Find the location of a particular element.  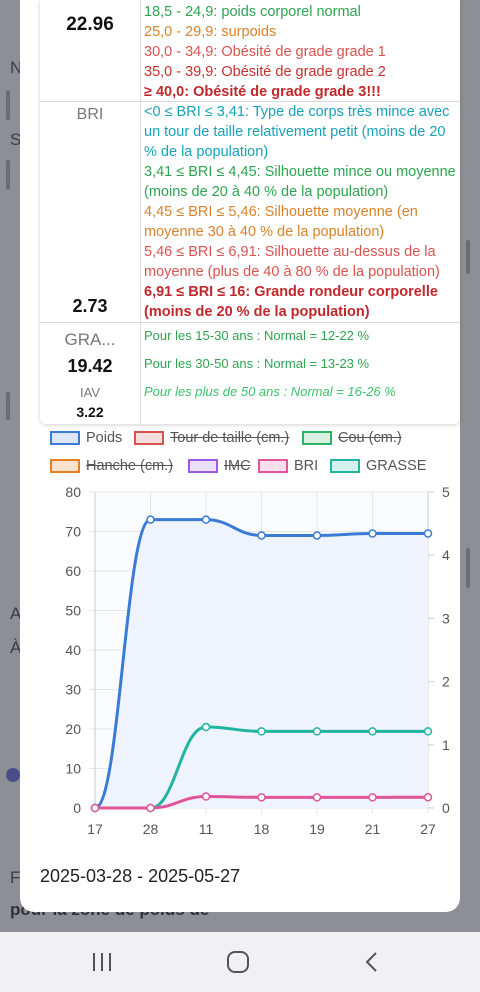

bri-label: BRI is located at coordinates (90, 114).